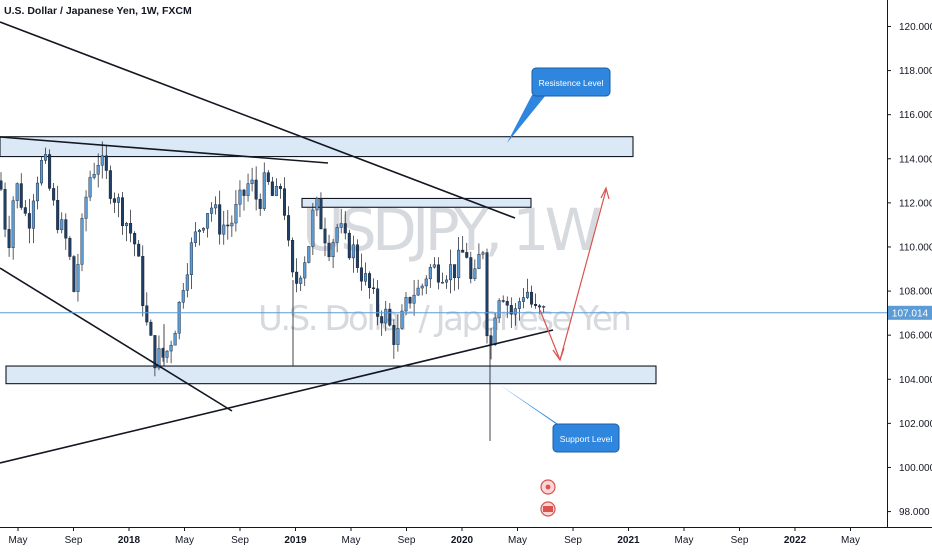  Describe the element at coordinates (915, 468) in the screenshot. I see `y-tick-label: 100.000` at that location.